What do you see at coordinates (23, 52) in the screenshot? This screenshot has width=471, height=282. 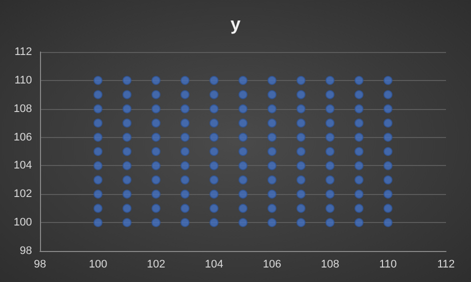 I see `y-tick-label: 112` at bounding box center [23, 52].